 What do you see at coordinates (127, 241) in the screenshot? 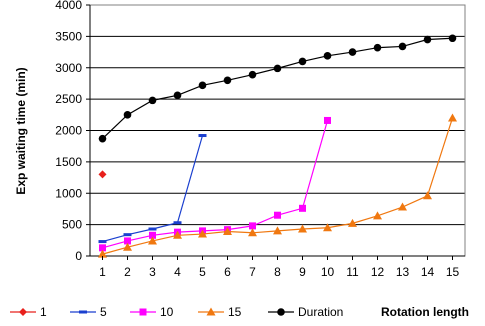
I see `point-10-x2` at bounding box center [127, 241].